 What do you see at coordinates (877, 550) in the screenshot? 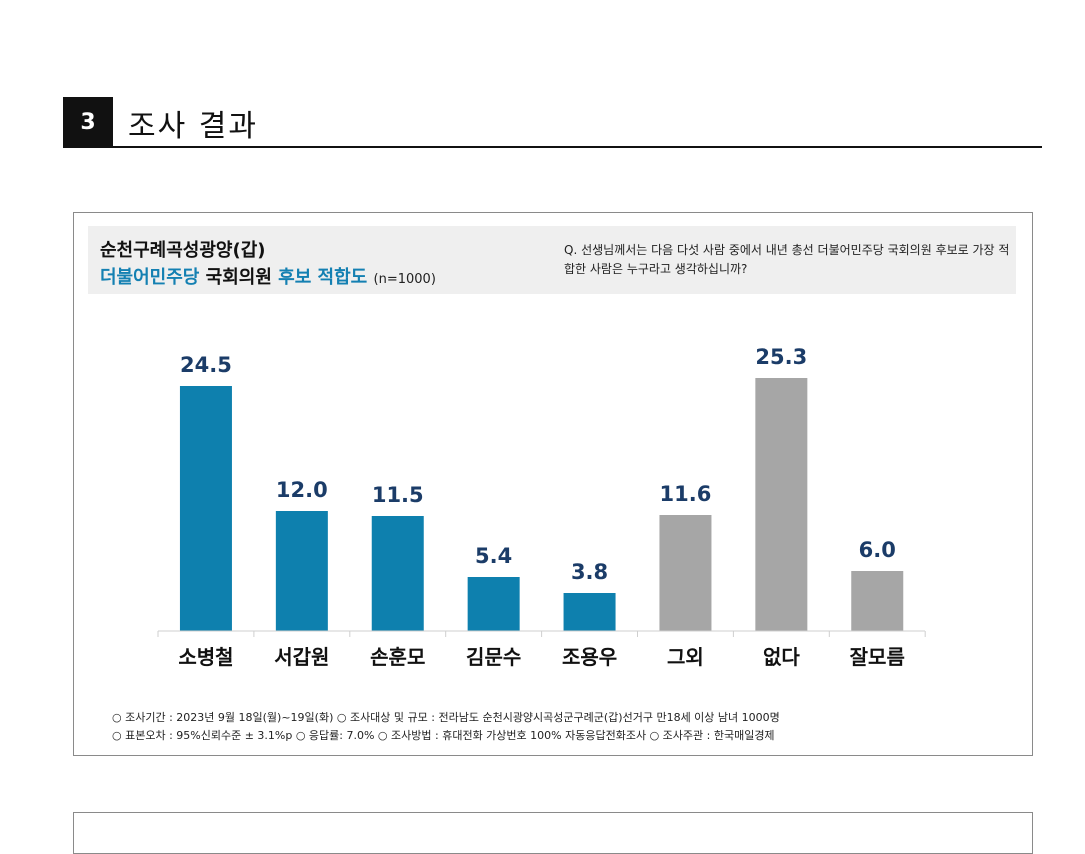
I see `bar-value-label: 6.0` at bounding box center [877, 550].